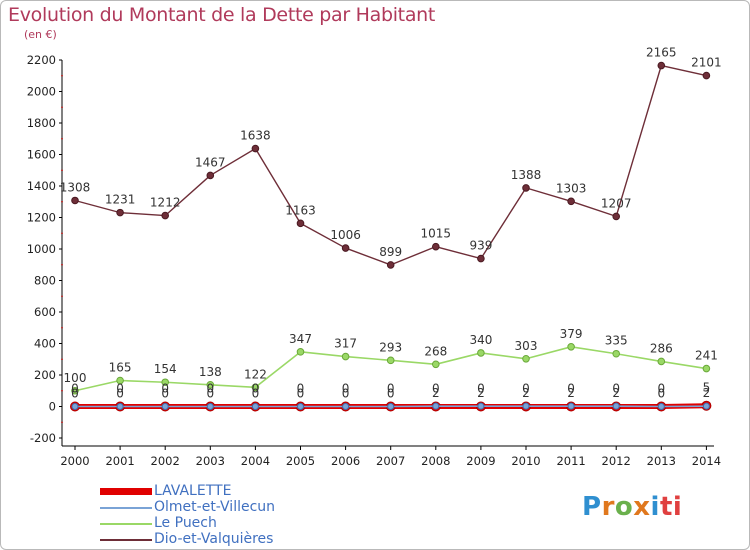  Describe the element at coordinates (41, 249) in the screenshot. I see `y-tick-label: 1000` at that location.